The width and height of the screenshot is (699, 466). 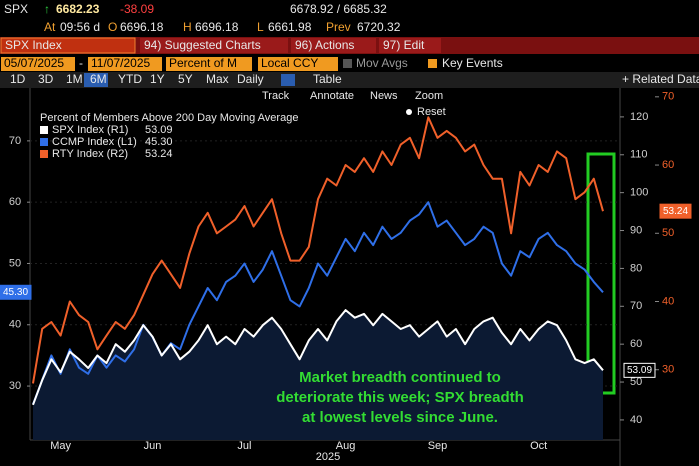 I want to click on y2-tick-label: 120, so click(x=639, y=117).